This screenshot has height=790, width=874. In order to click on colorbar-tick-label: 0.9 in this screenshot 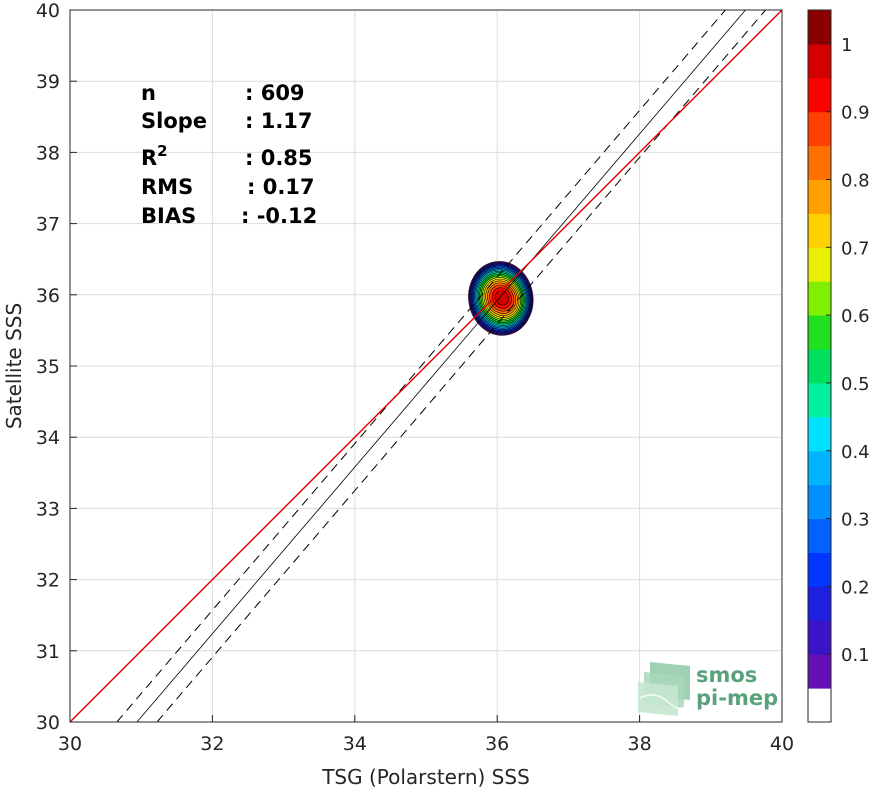, I will do `click(855, 113)`.